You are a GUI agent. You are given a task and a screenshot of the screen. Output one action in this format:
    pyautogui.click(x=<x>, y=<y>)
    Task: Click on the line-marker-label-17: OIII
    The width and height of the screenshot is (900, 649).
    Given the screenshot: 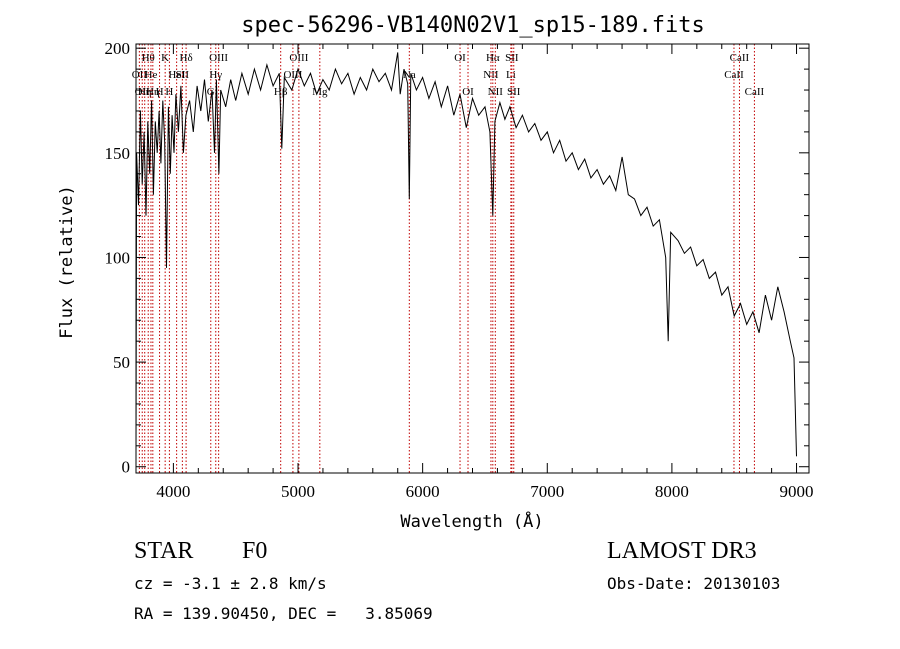 What is the action you would take?
    pyautogui.click(x=298, y=58)
    